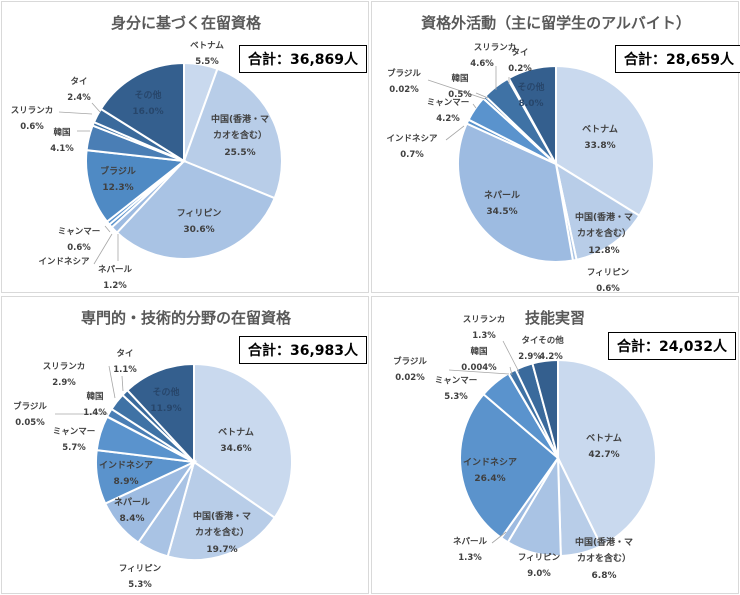 The width and height of the screenshot is (740, 595). Describe the element at coordinates (235, 449) in the screenshot. I see `slice-value: 34.6%` at that location.